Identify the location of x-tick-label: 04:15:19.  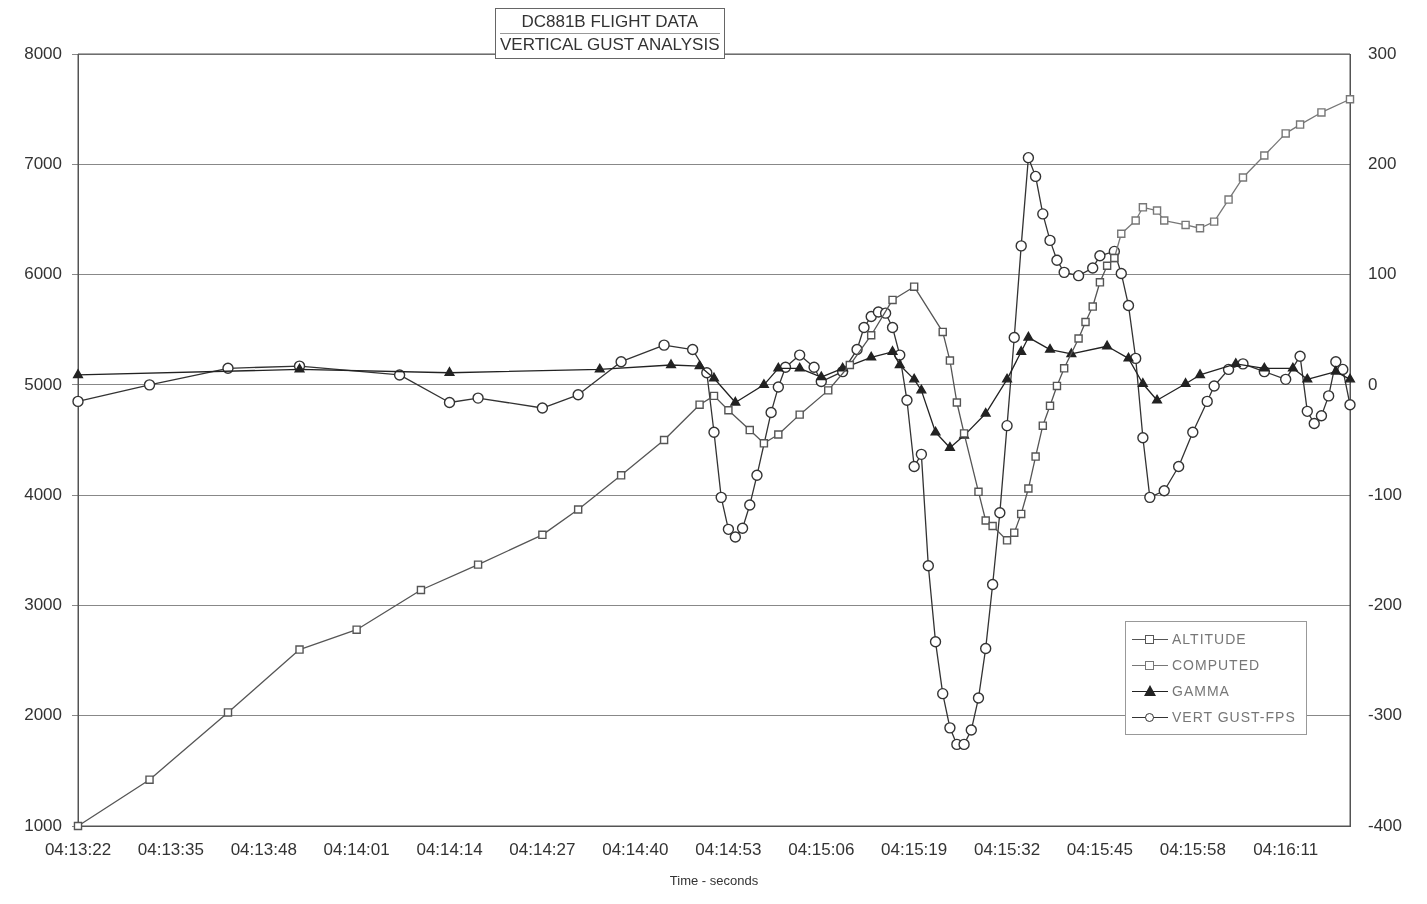
(914, 849).